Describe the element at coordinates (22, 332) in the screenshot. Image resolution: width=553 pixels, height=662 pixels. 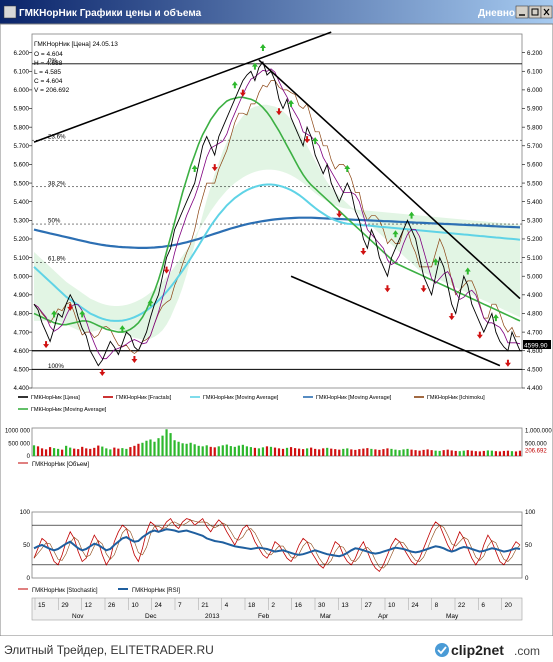
I see `price-ytick-label-left: 4.700` at that location.